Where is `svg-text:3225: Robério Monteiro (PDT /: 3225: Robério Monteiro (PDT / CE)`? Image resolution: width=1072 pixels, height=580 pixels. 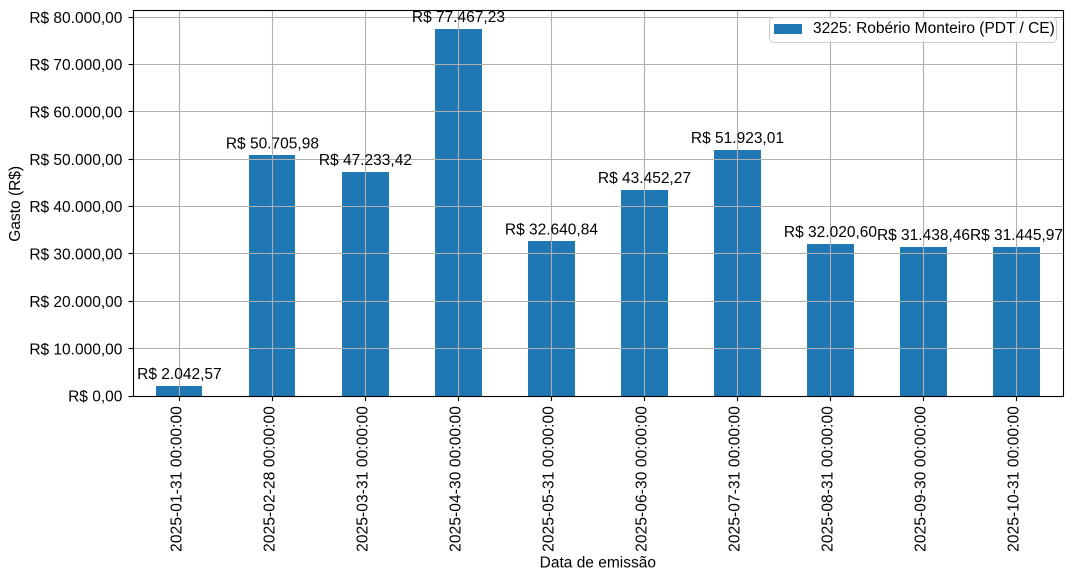
svg-text:3225: Robério Monteiro (PDT /: 3225: Robério Monteiro (PDT / CE) is located at coordinates (934, 28).